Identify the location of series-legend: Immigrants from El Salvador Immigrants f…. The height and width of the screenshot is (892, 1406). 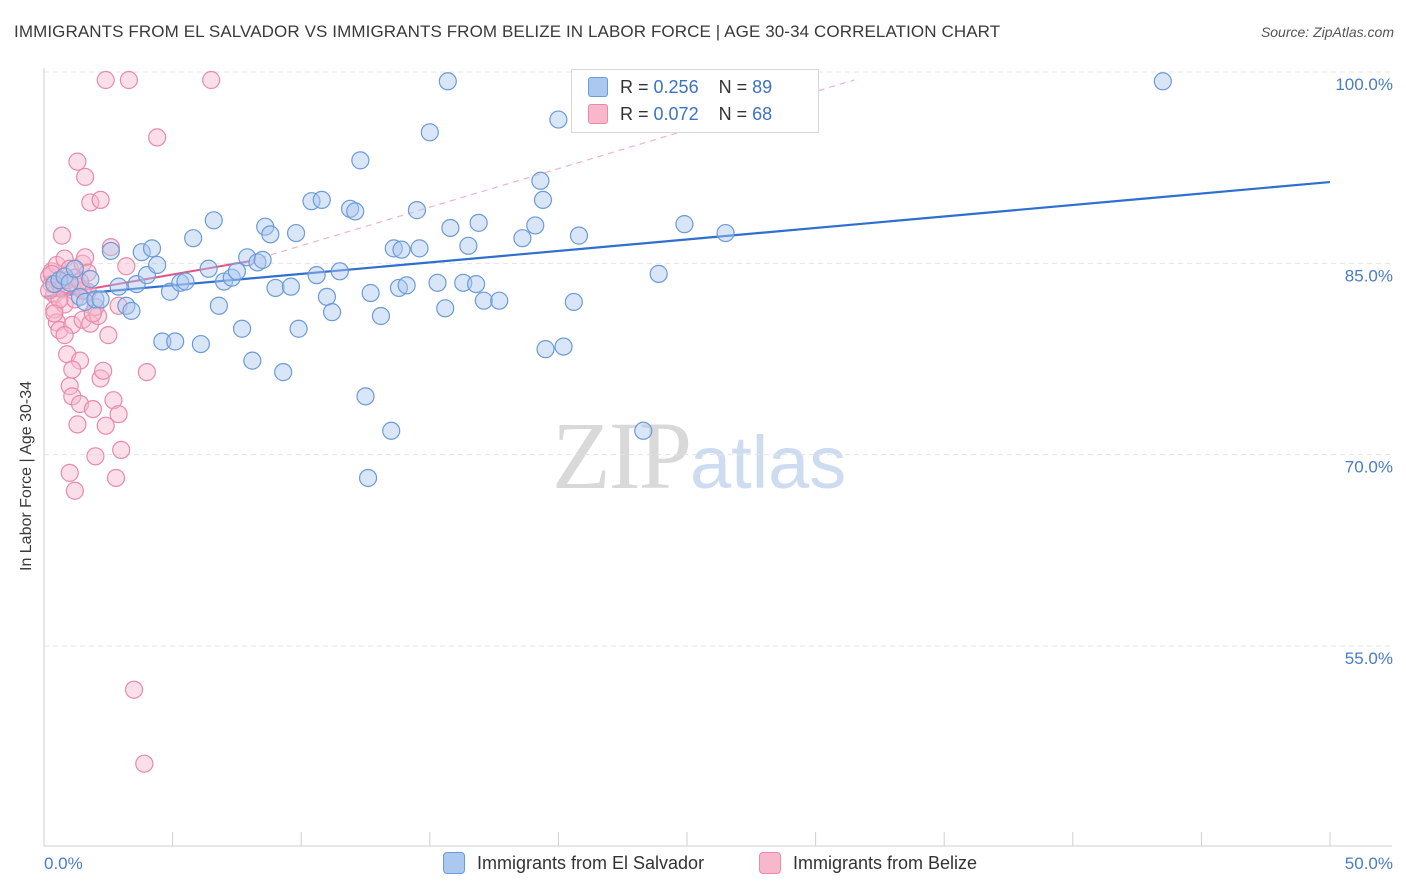
(703, 865).